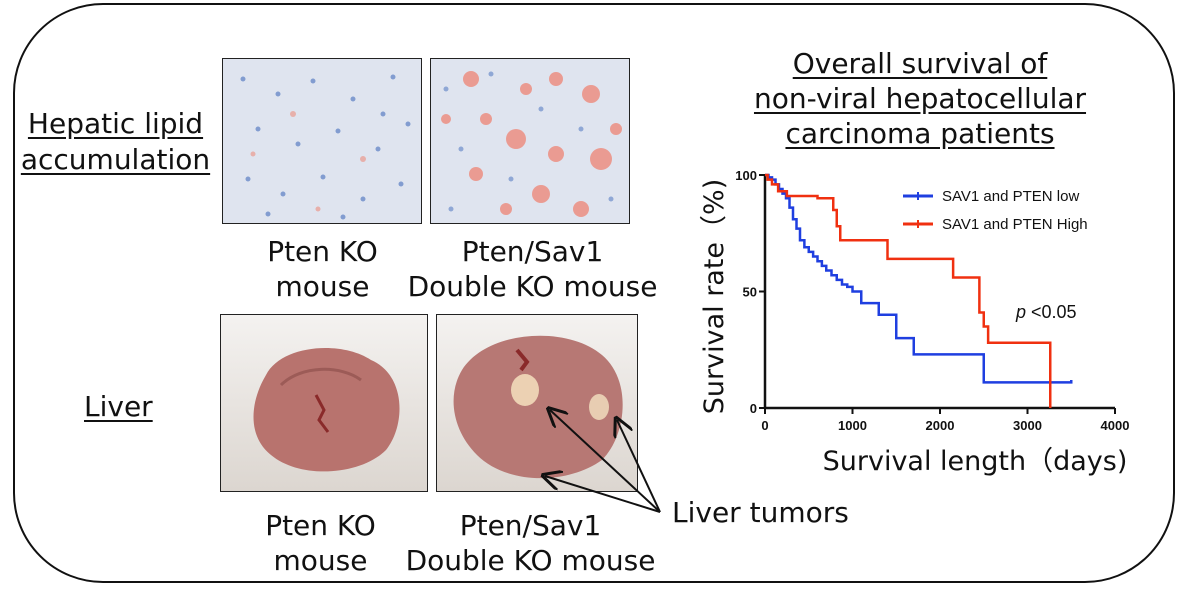  I want to click on liver-tumors-label: Liver tumors, so click(760, 512).